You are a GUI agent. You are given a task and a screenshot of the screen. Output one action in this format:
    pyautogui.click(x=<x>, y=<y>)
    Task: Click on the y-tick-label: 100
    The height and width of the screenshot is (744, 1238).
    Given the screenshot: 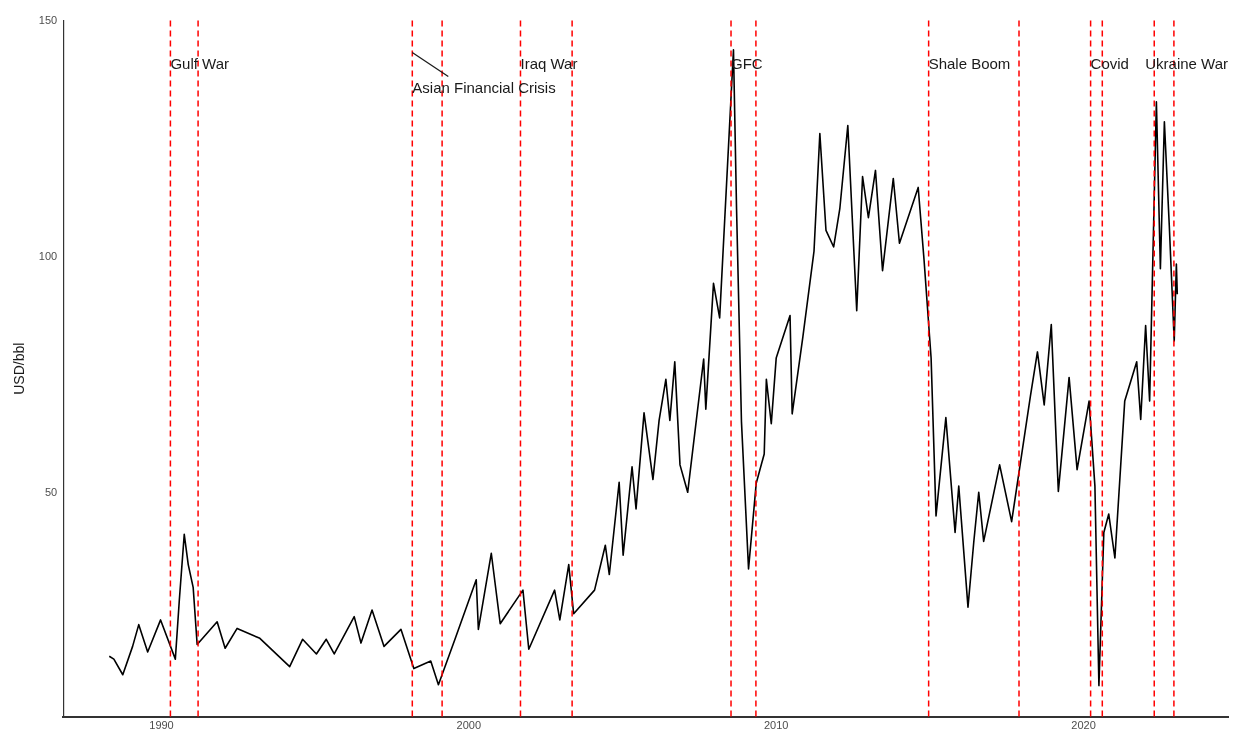 What is the action you would take?
    pyautogui.click(x=48, y=255)
    